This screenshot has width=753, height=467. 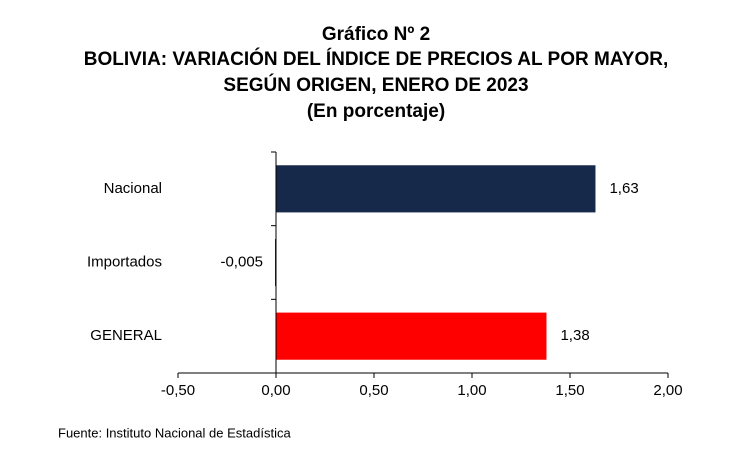 I want to click on chart-subtitle: (En porcentaje), so click(x=376, y=111).